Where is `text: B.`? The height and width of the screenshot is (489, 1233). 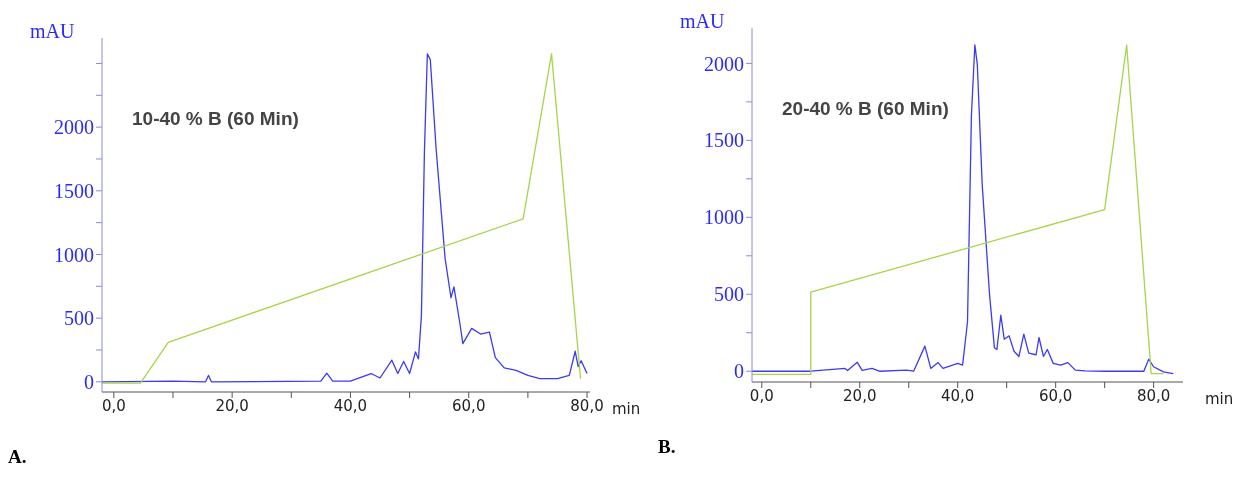 text: B. is located at coordinates (667, 447).